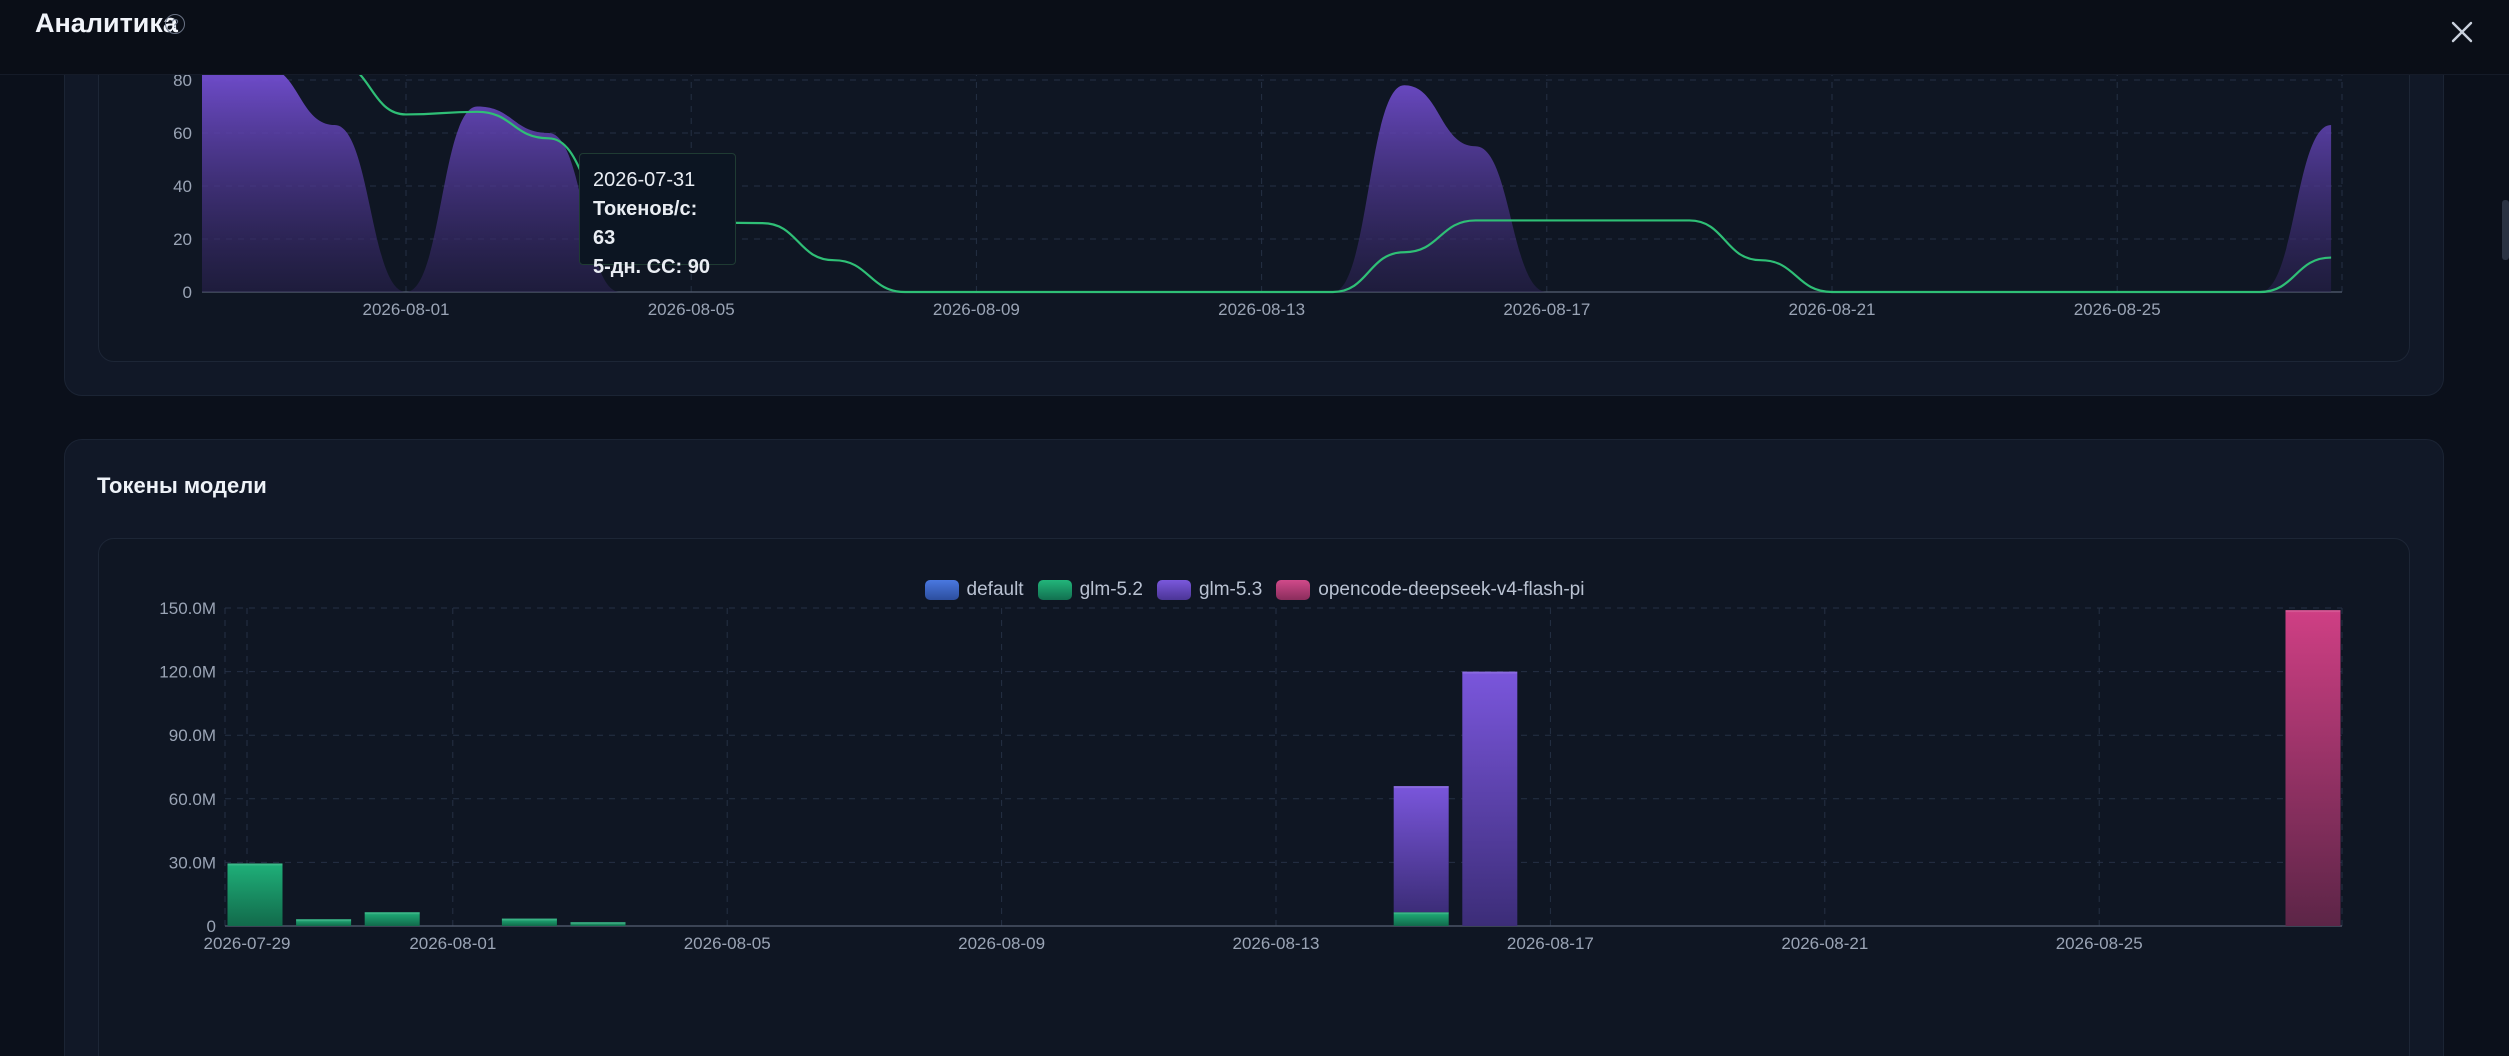 The image size is (2509, 1056). Describe the element at coordinates (192, 799) in the screenshot. I see `y-tick-label: 60.0M` at that location.